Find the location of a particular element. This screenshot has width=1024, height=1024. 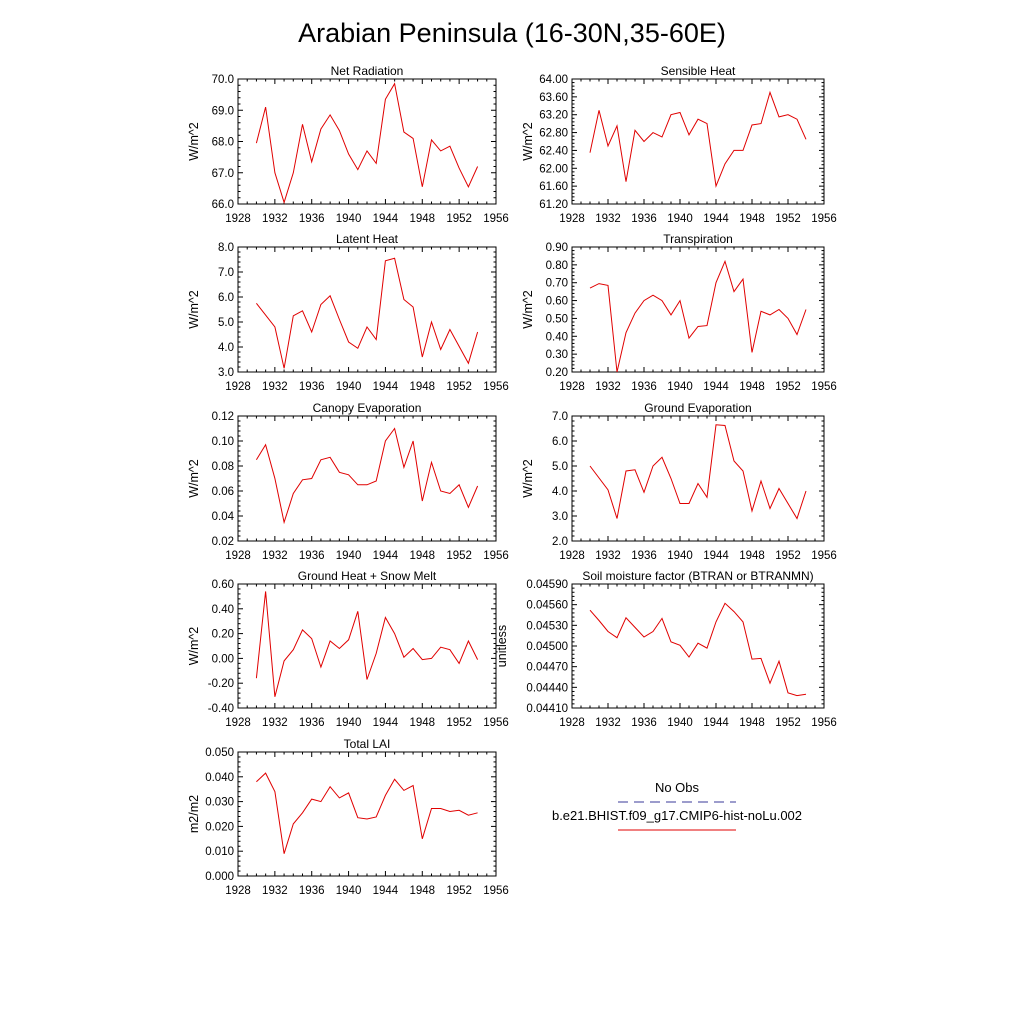

panel-title: Latent Heat is located at coordinates (367, 239).